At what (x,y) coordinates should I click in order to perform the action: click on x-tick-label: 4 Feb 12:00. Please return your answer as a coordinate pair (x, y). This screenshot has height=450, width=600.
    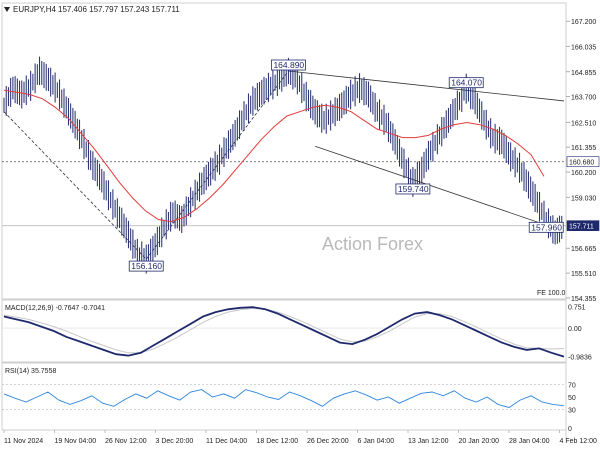
    Looking at the image, I should click on (578, 441).